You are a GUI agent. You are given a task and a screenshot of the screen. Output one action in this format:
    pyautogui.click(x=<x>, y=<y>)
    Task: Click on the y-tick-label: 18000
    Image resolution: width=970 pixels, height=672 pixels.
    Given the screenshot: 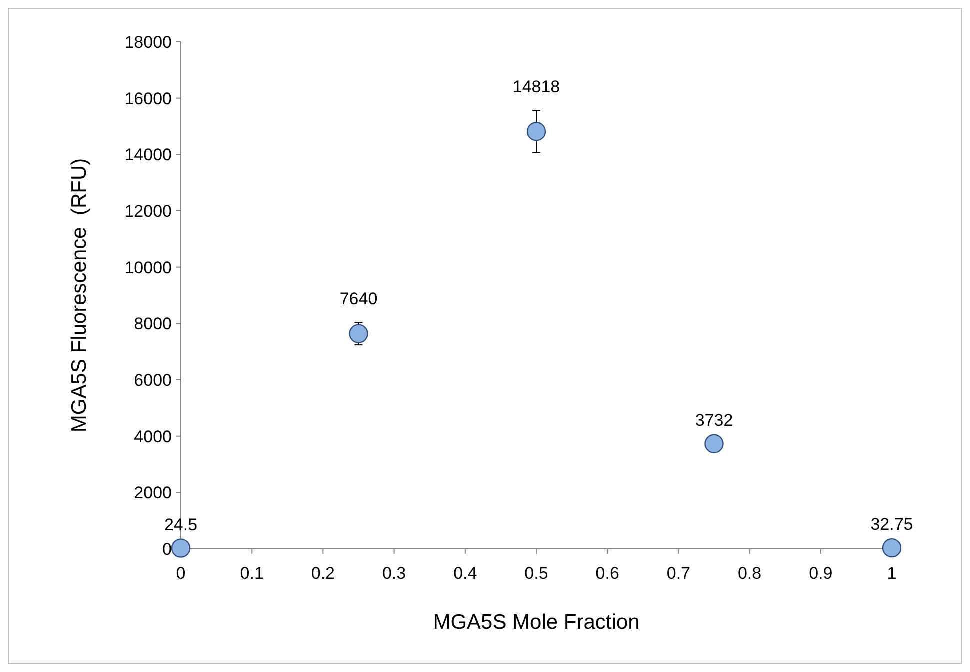 What is the action you would take?
    pyautogui.click(x=148, y=42)
    